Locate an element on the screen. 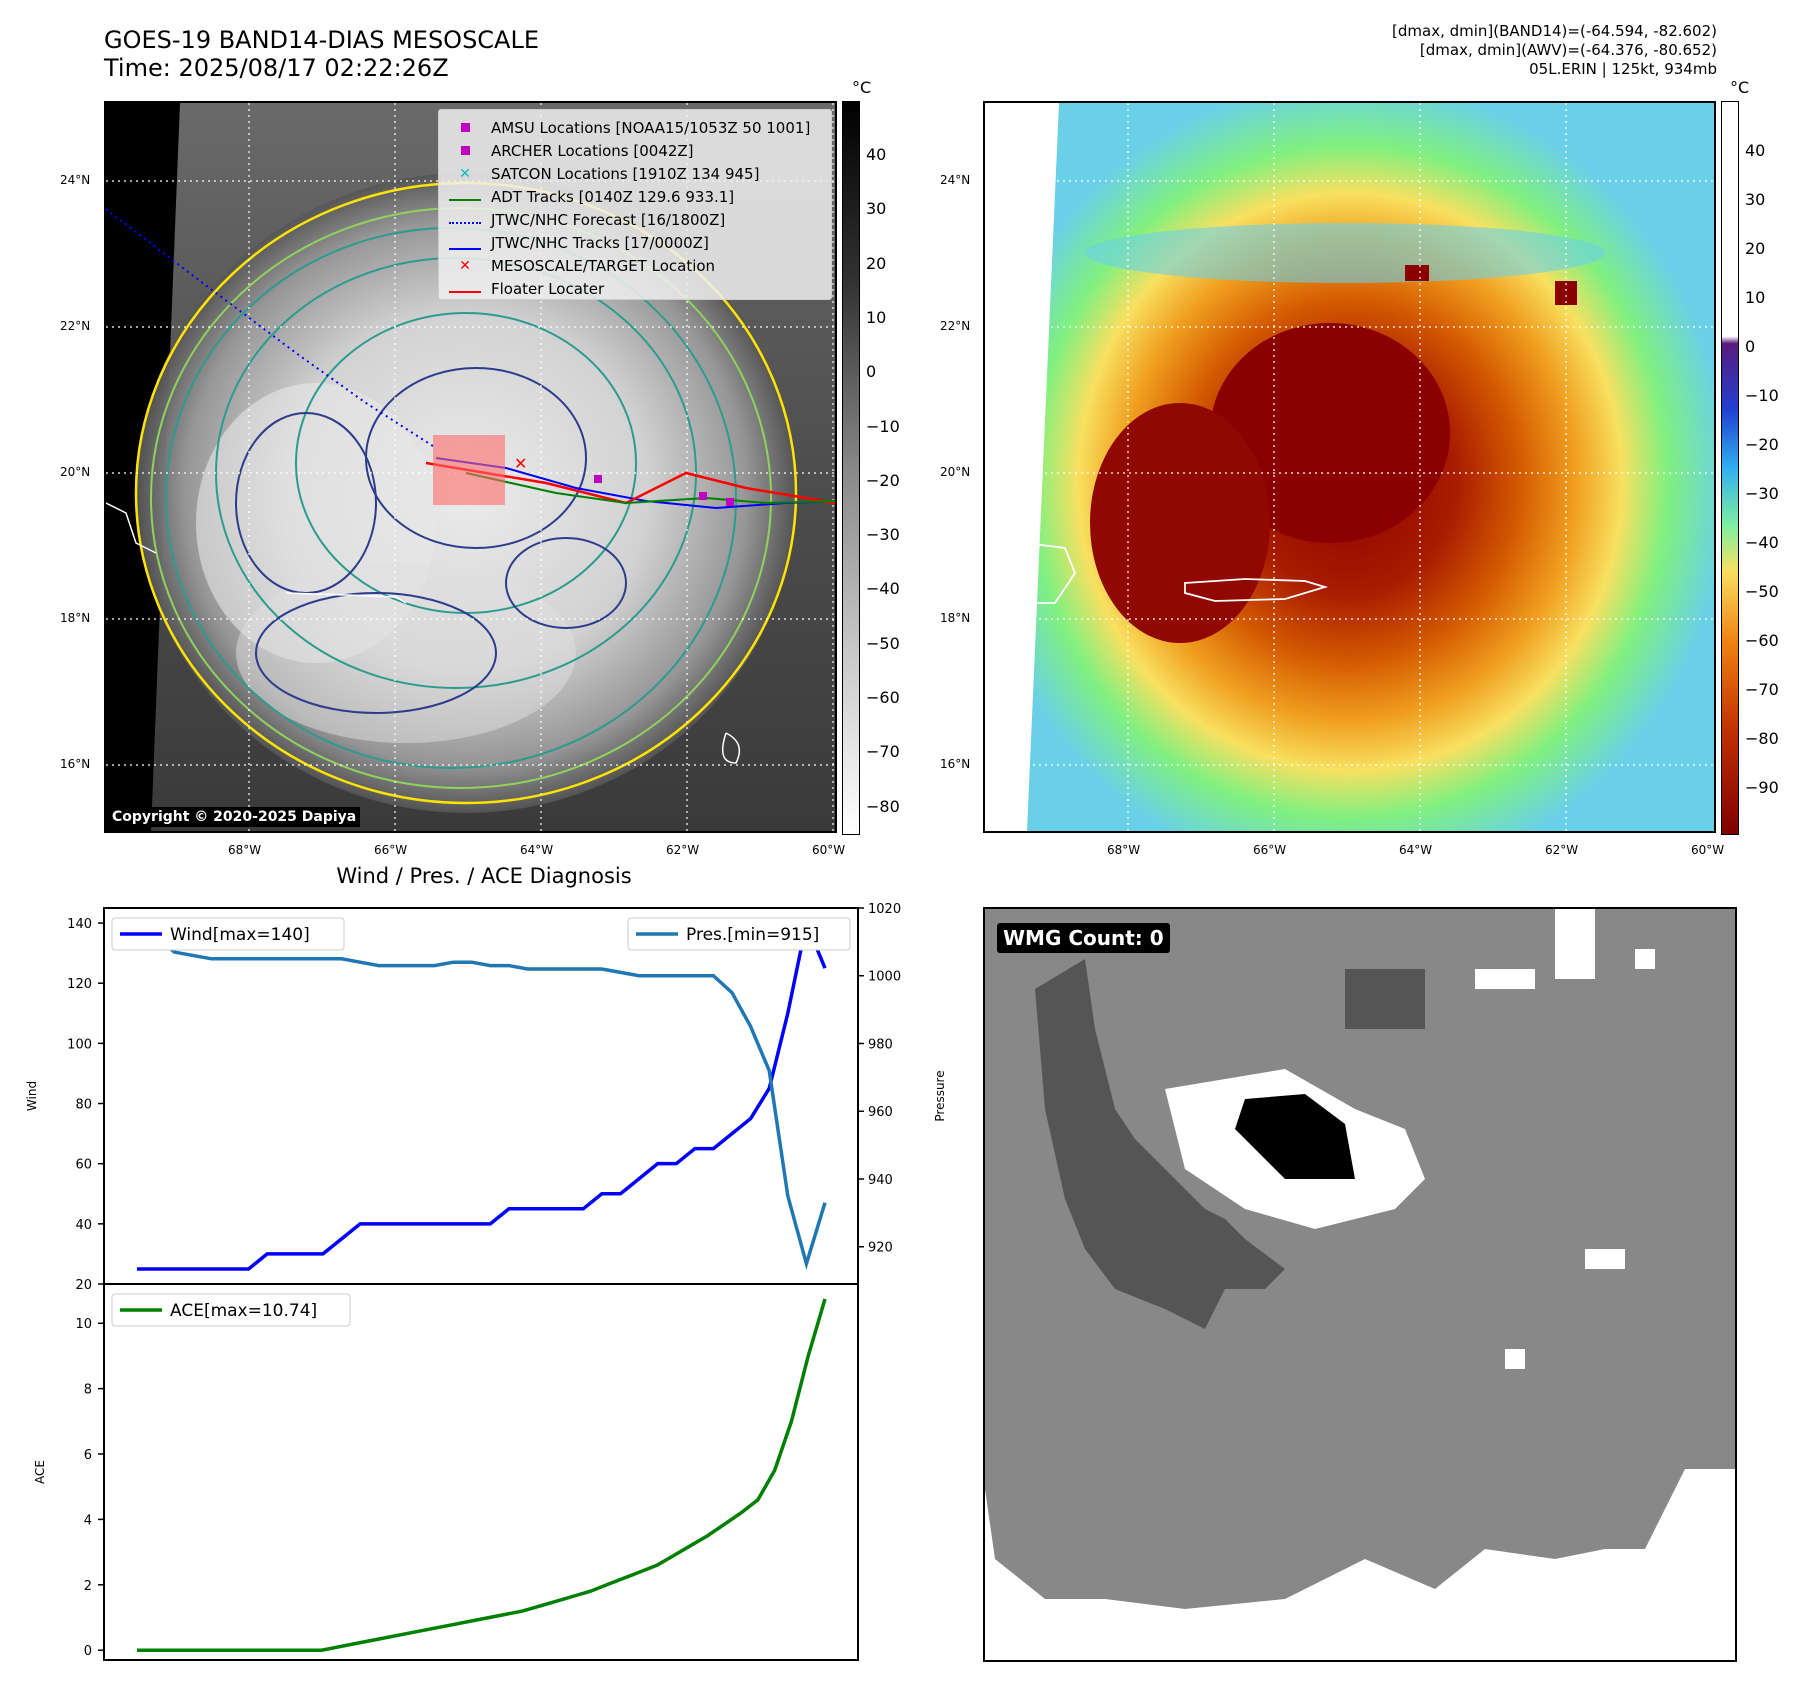  colorbar-tick-label: −50 is located at coordinates (883, 643).